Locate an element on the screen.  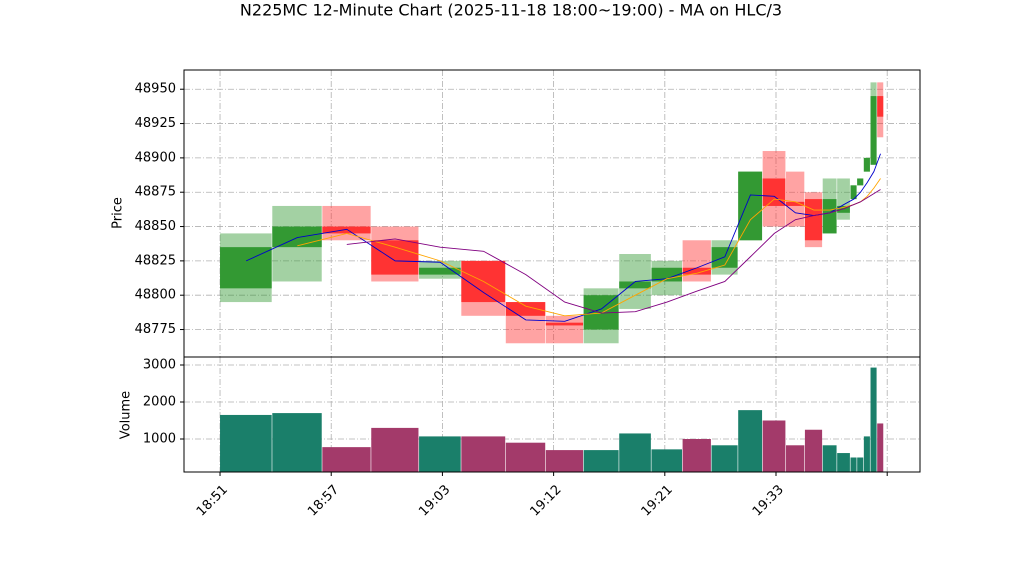
x-tick-label: 19:12 is located at coordinates (545, 500).